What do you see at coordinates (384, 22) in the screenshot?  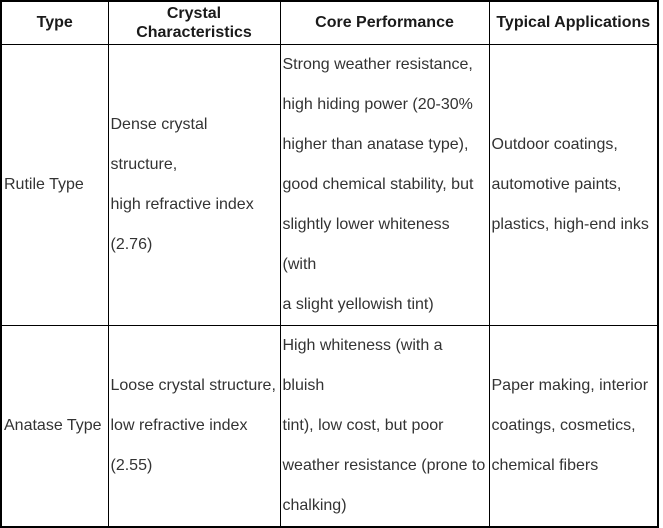 I see `header-cell-core-performance: Core Performance` at bounding box center [384, 22].